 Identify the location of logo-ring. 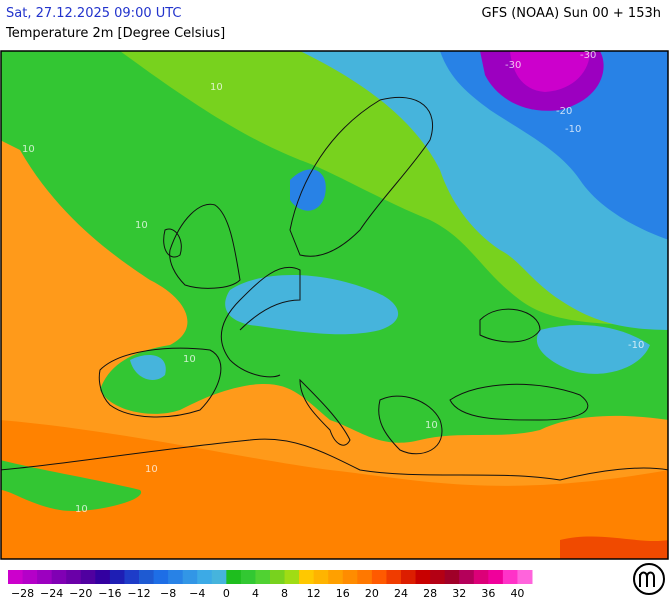
(649, 579).